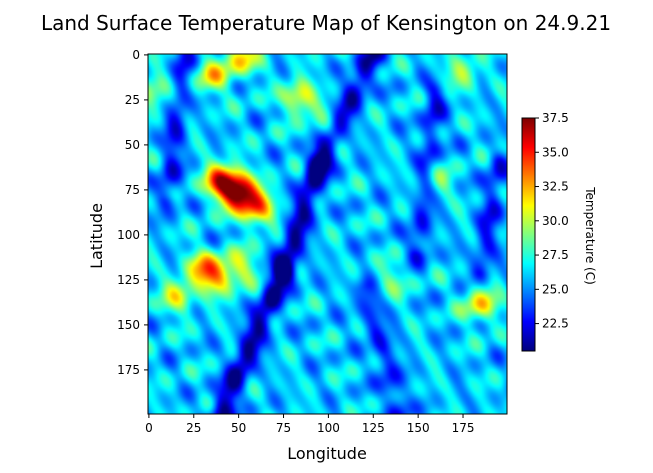 The height and width of the screenshot is (473, 653). I want to click on colorbar-ticks: 22.5 25.0 27.5 30.0 32.5 35.0 37.5, so click(552, 221).